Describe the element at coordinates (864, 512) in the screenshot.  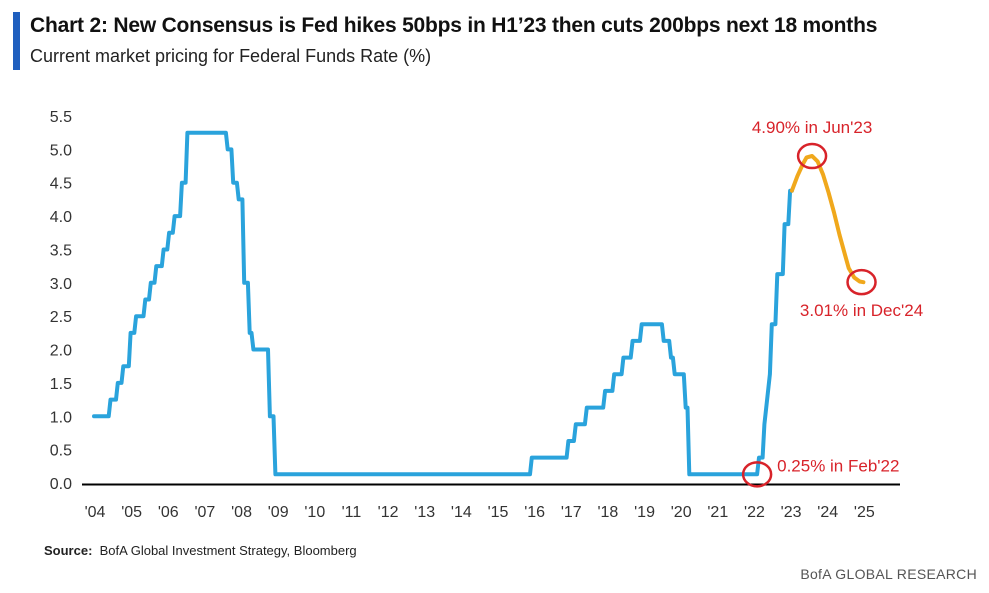
I see `x-tick-label: '25` at that location.